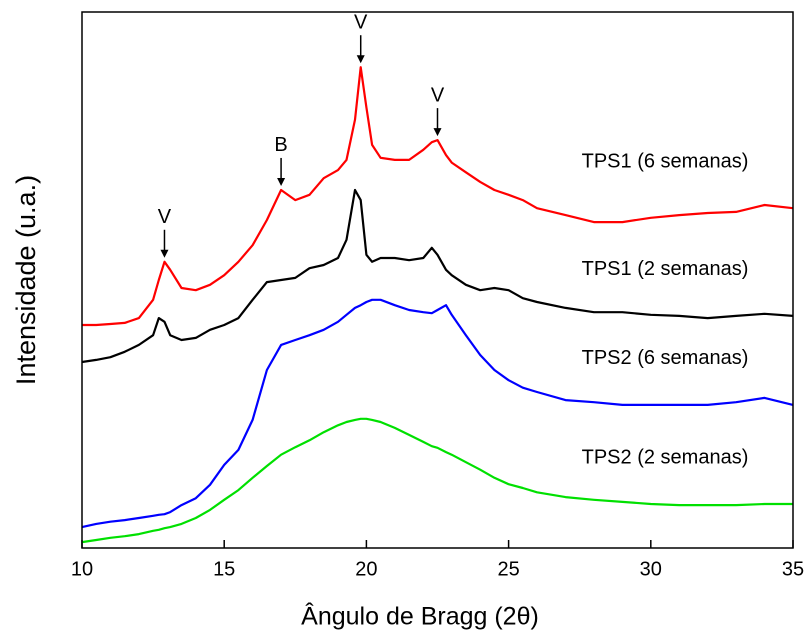 The width and height of the screenshot is (811, 638). What do you see at coordinates (665, 161) in the screenshot?
I see `series-label: TPS1 (6 semanas)` at bounding box center [665, 161].